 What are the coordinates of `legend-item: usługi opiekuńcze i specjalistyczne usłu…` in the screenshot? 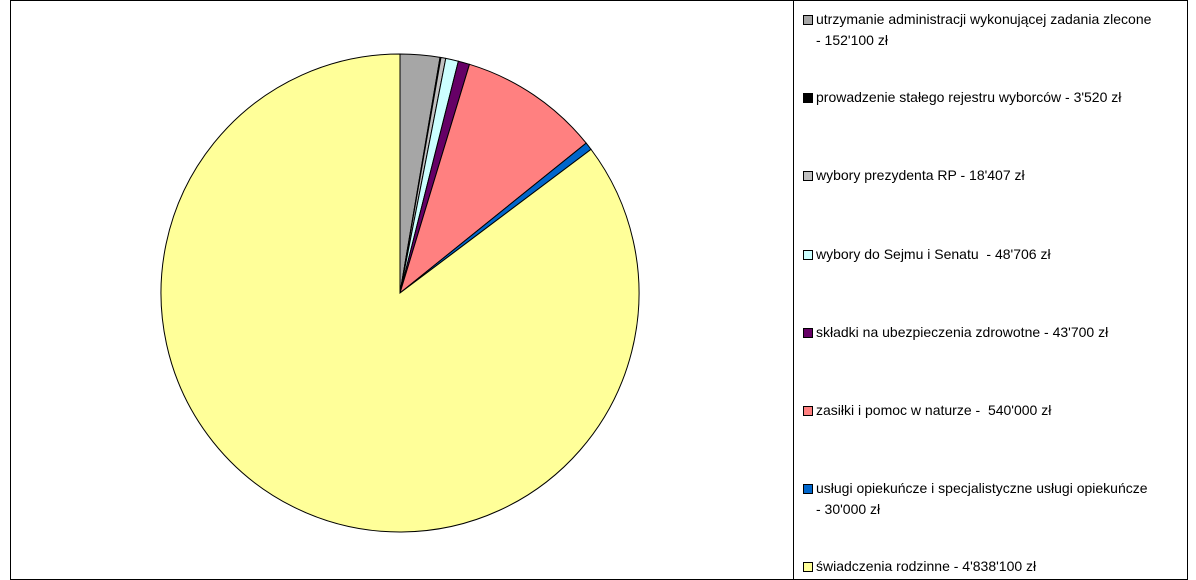 It's located at (979, 499).